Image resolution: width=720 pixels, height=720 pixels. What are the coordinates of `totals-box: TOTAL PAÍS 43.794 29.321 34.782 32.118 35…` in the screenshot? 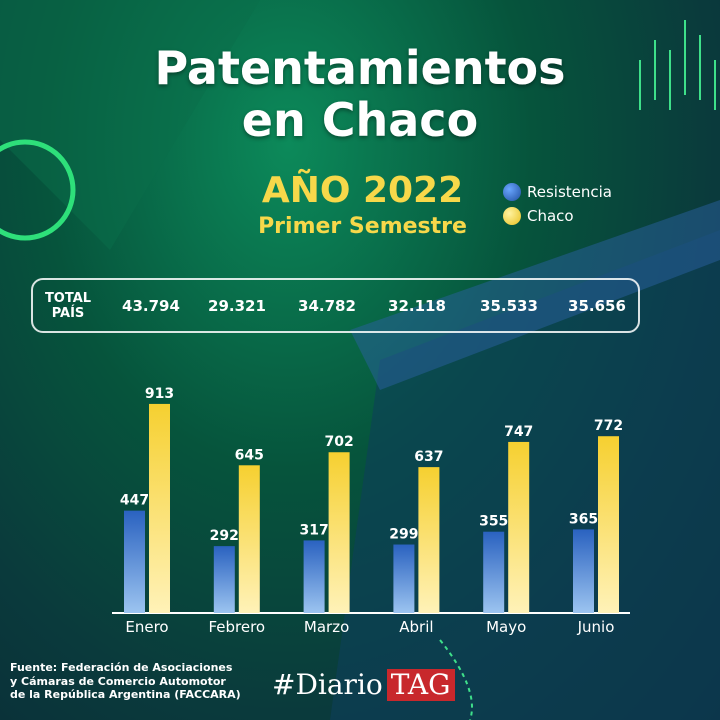 It's located at (335, 305).